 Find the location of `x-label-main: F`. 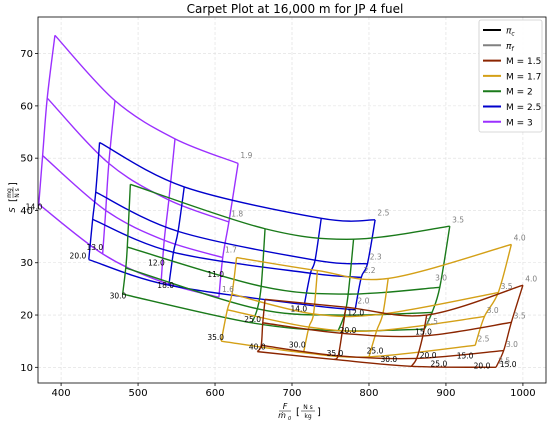

x-label-main: F is located at coordinates (285, 406).